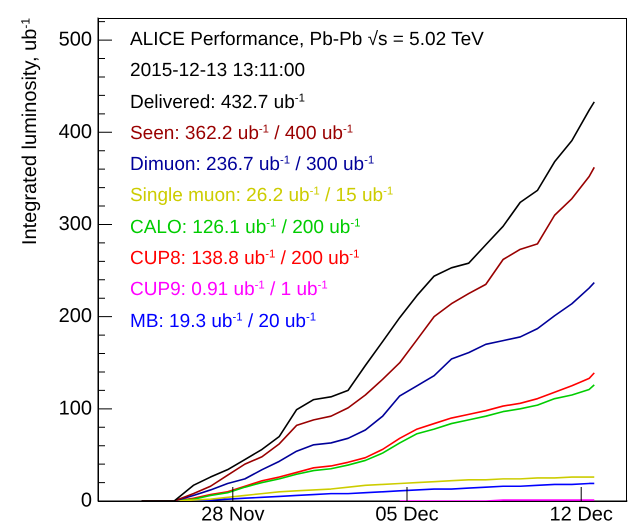 The width and height of the screenshot is (628, 530). I want to click on text: MB: 19.3 ub$^{-1}$ / 20 ub$^{-1}$, so click(224, 322).